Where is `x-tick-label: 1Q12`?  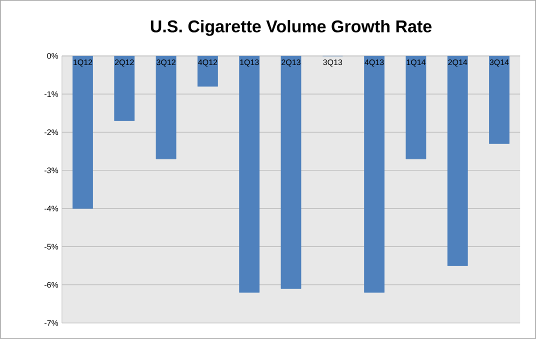
x-tick-label: 1Q12 is located at coordinates (83, 63).